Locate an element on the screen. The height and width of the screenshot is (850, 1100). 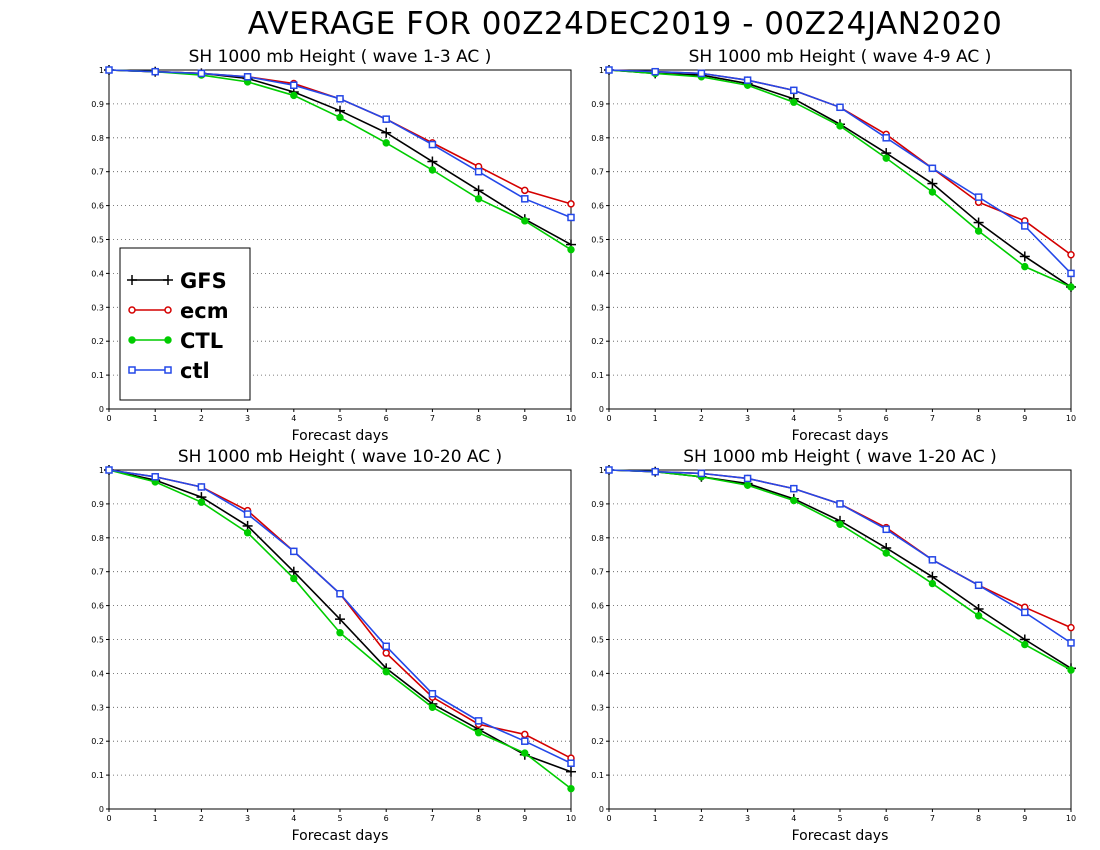
legend-entry-ctl: ctl is located at coordinates (169, 371).